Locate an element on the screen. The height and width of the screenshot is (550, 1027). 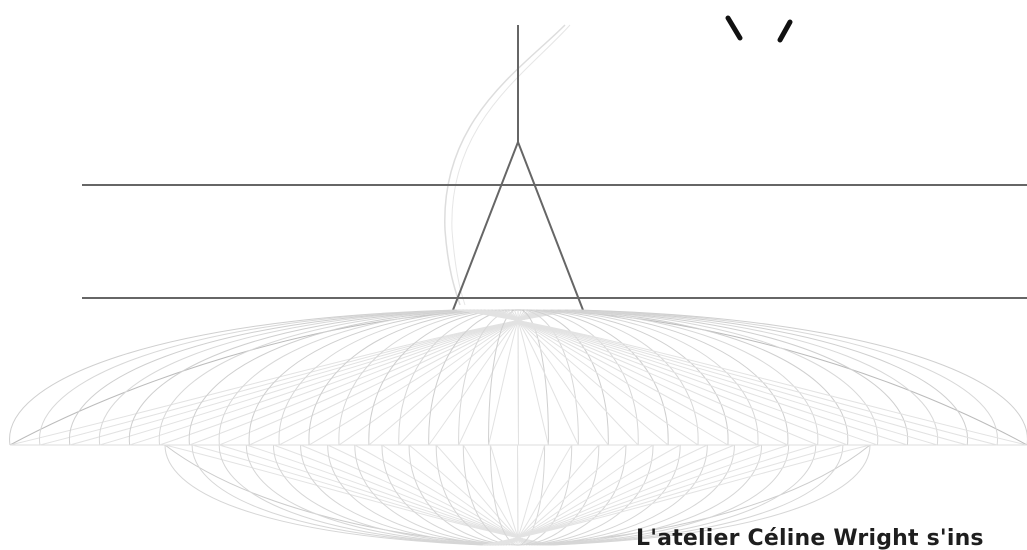
suspension is located at coordinates (518, 225).